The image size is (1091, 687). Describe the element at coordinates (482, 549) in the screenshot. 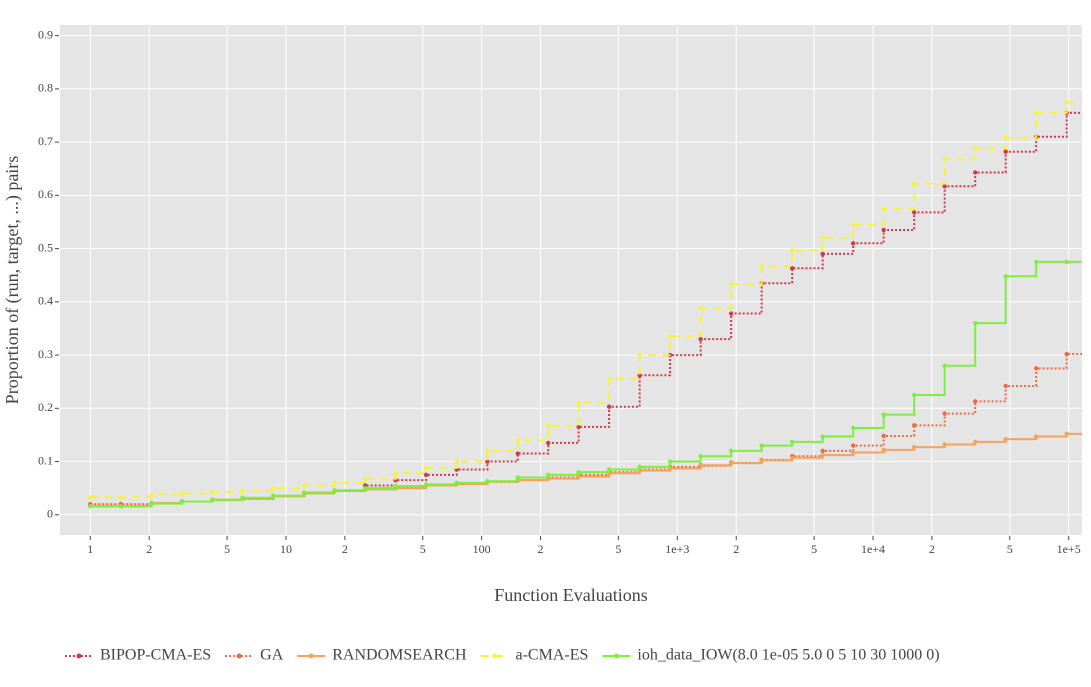

I see `x-tick-label: 100` at that location.